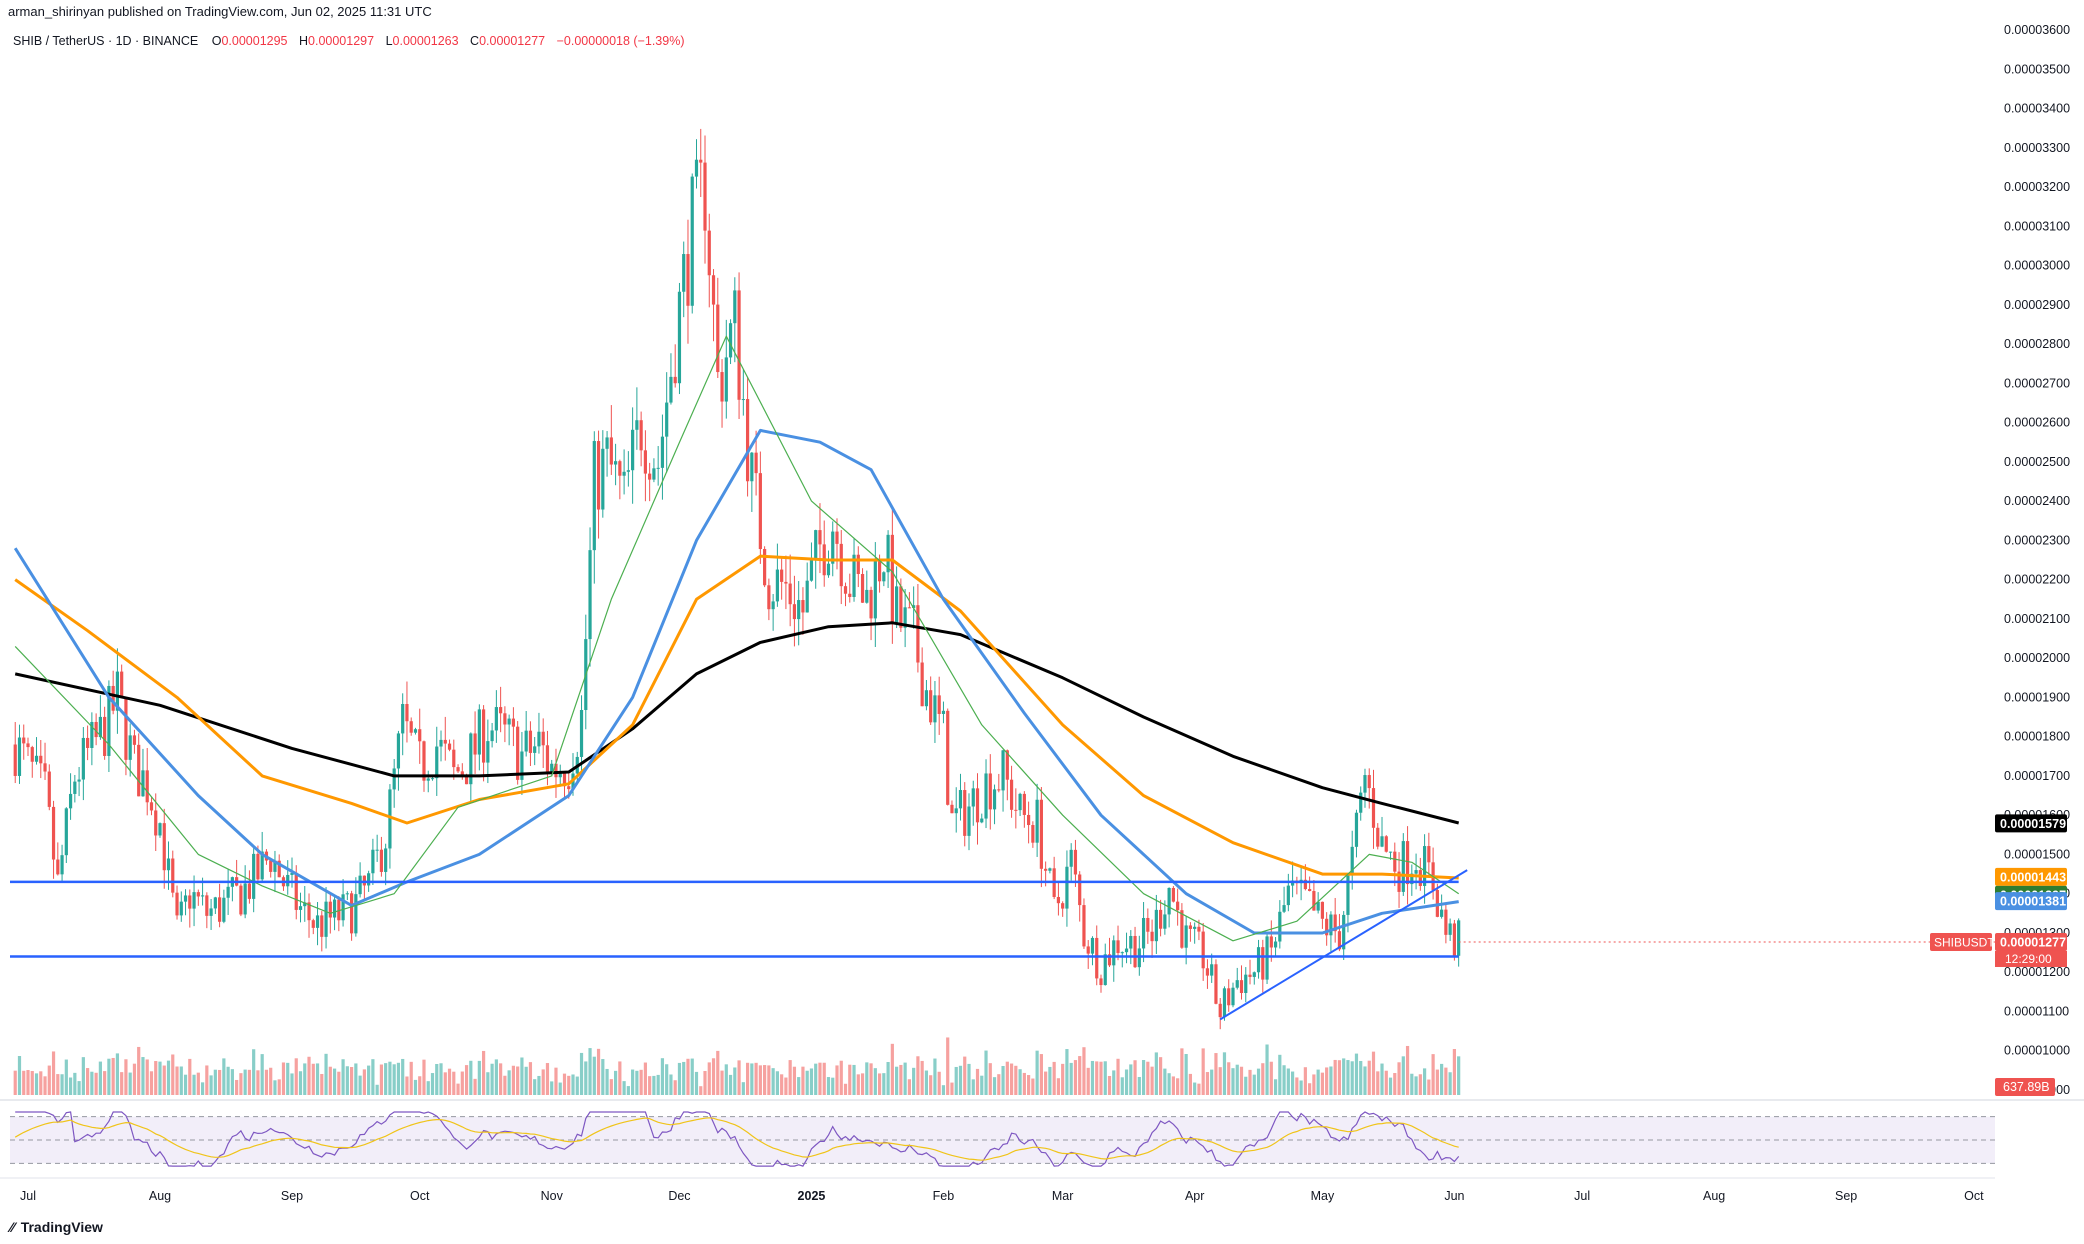  I want to click on price-tick-label: 0.00003400, so click(2037, 109).